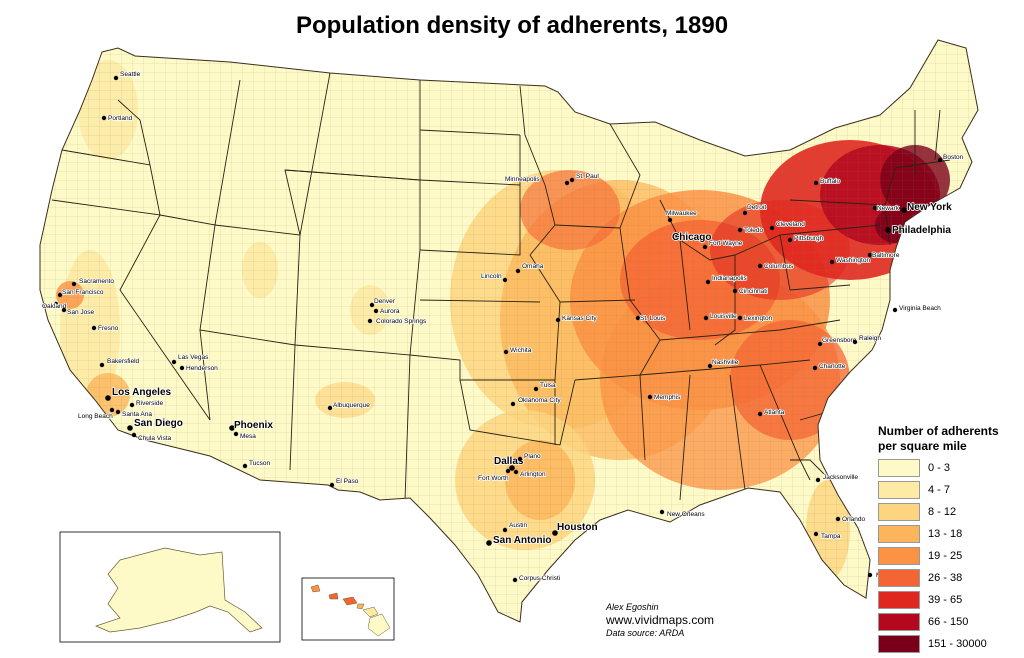  I want to click on city-label: Buffalo, so click(830, 181).